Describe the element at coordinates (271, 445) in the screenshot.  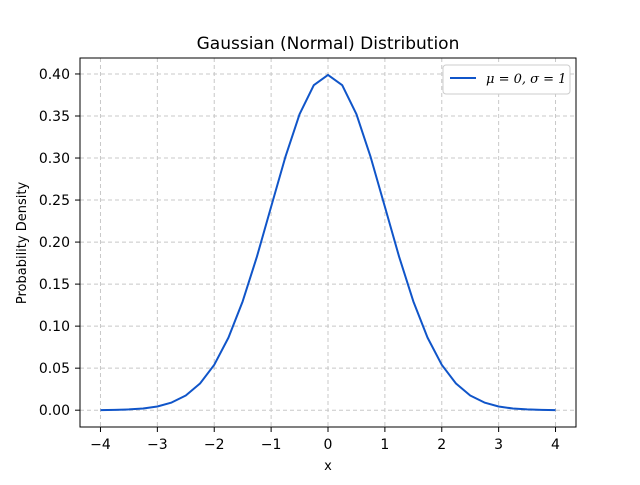
I see `x-tick-label: −1` at that location.